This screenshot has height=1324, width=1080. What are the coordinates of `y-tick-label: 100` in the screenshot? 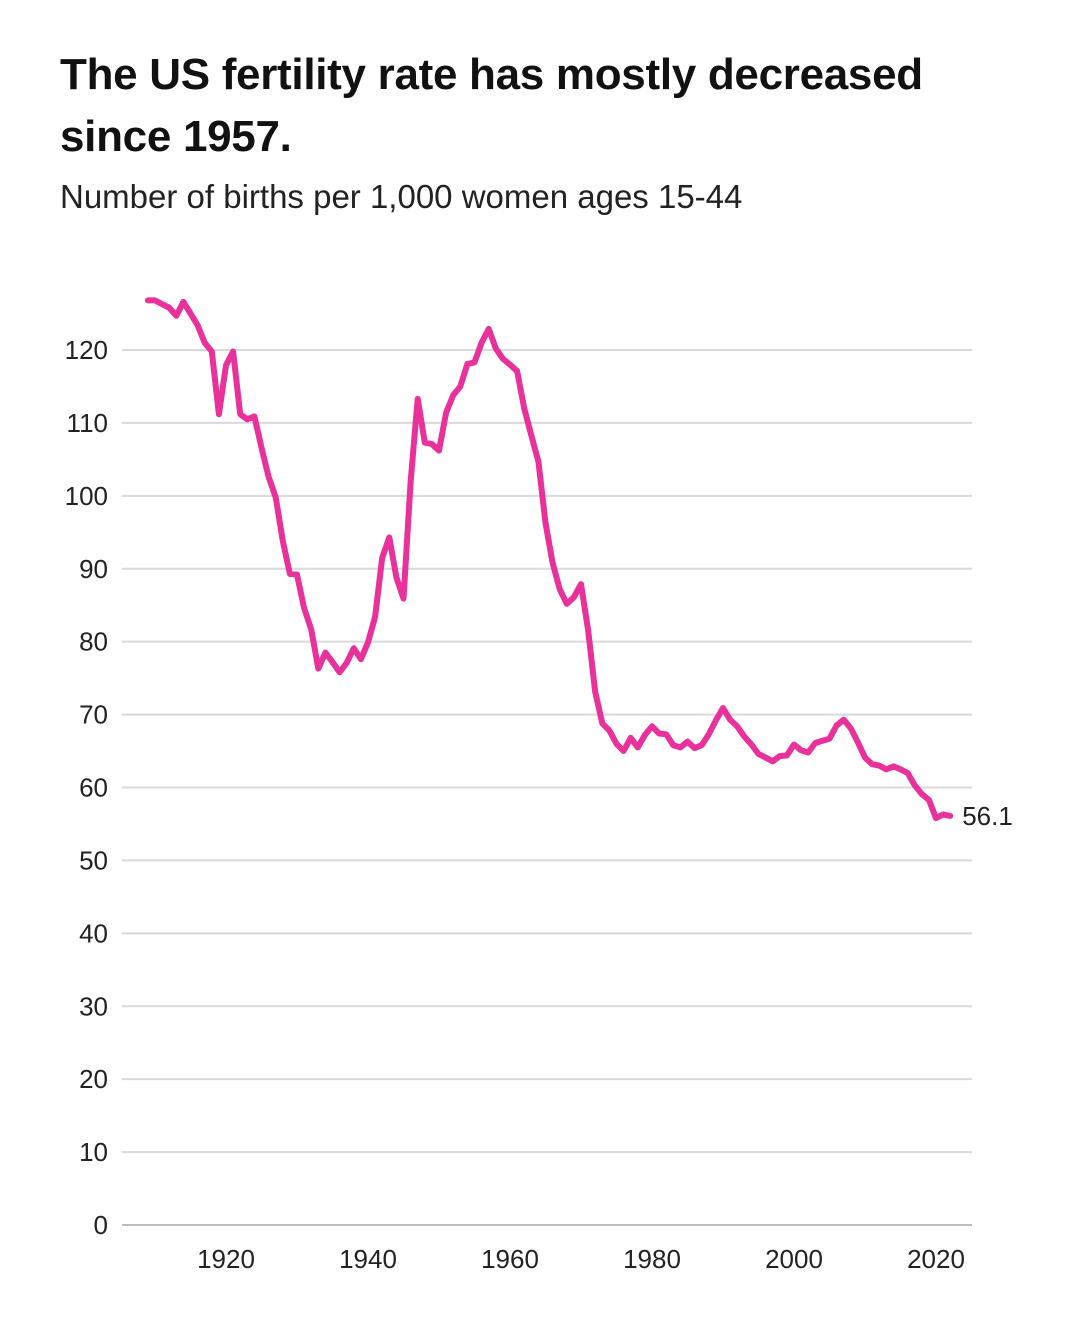 It's located at (86, 496).